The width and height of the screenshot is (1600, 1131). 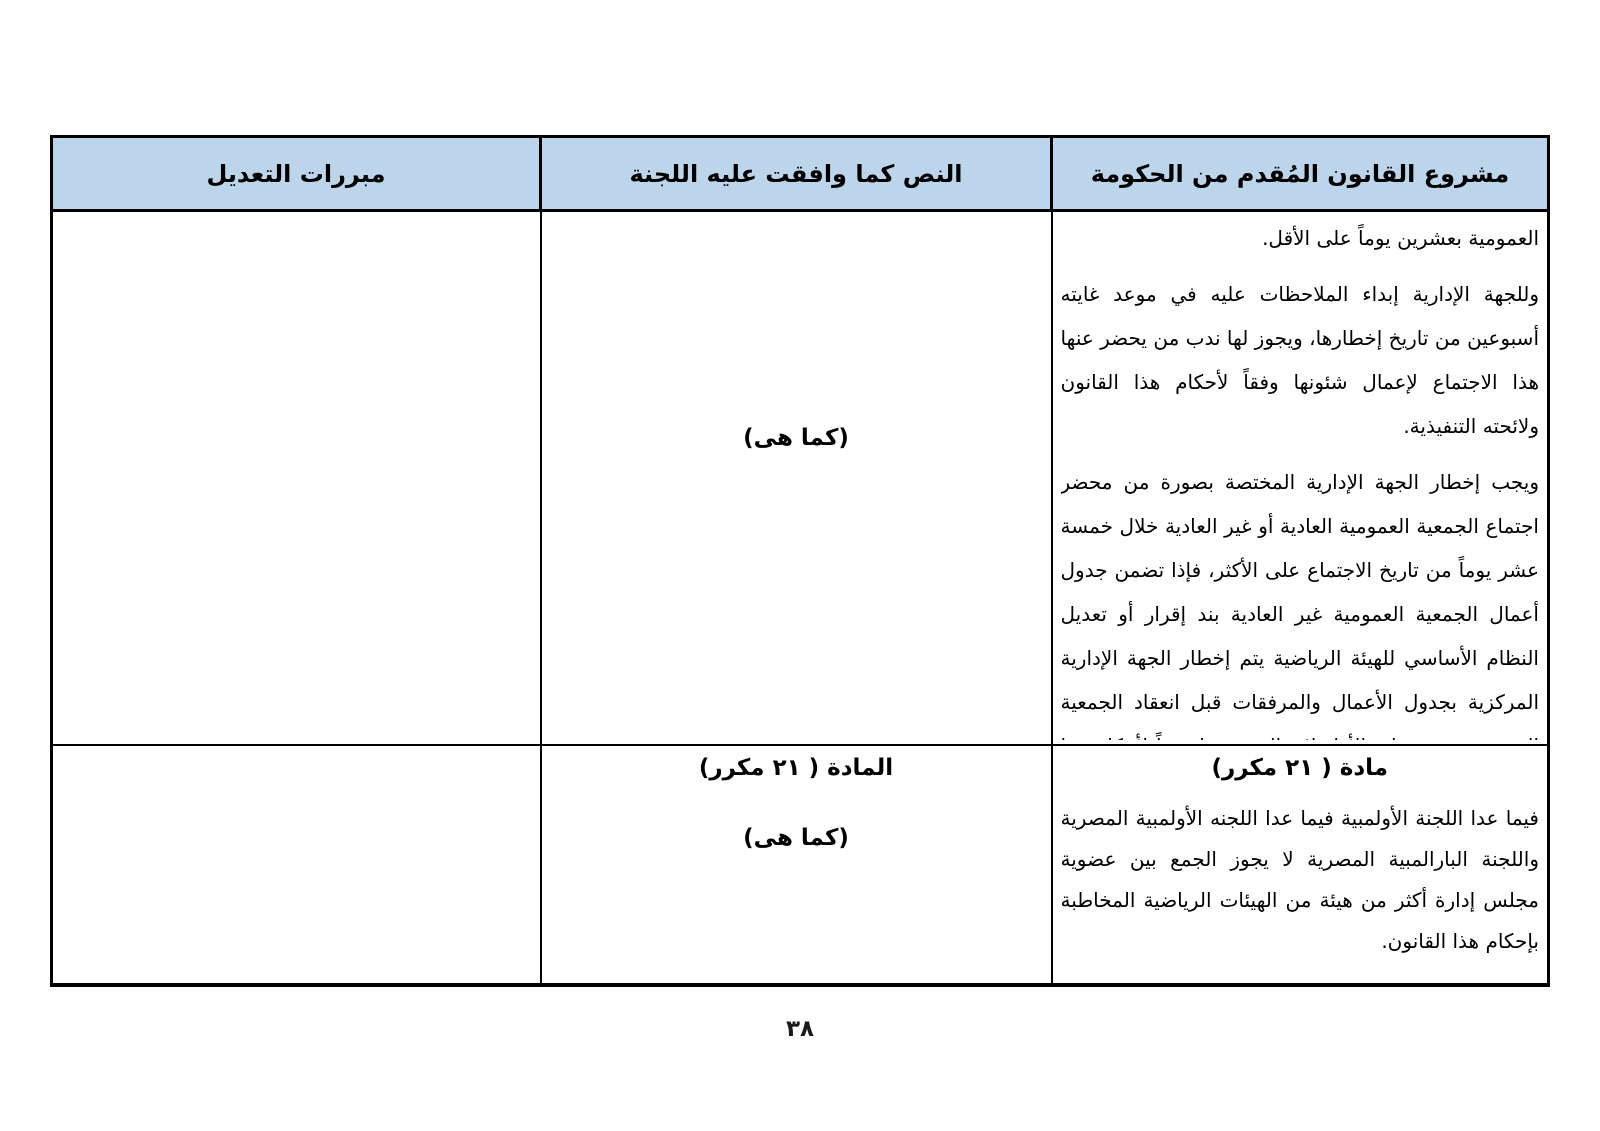 What do you see at coordinates (296, 865) in the screenshot?
I see `cell-justification-row2-empty` at bounding box center [296, 865].